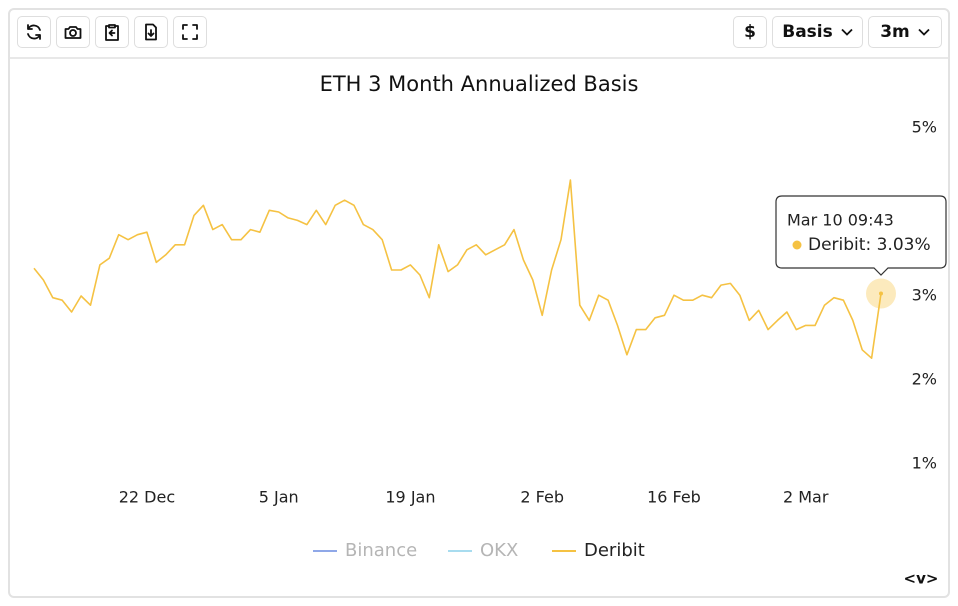  Describe the element at coordinates (837, 245) in the screenshot. I see `tooltip-series: Deribit` at that location.